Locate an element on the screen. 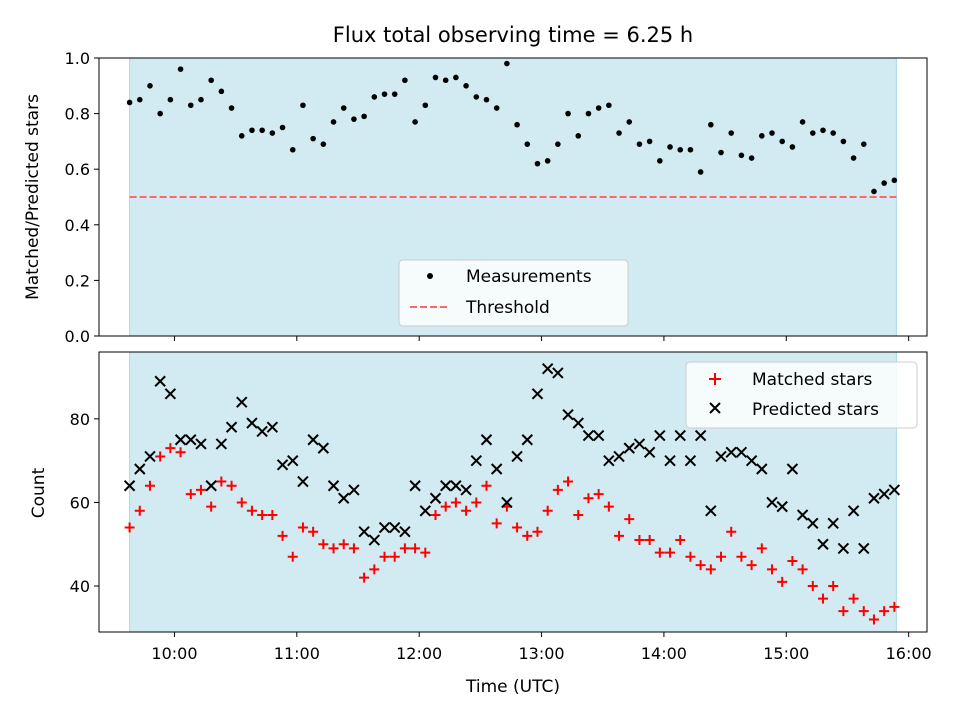 Image resolution: width=960 pixels, height=720 pixels. top-legend-box is located at coordinates (513, 293).